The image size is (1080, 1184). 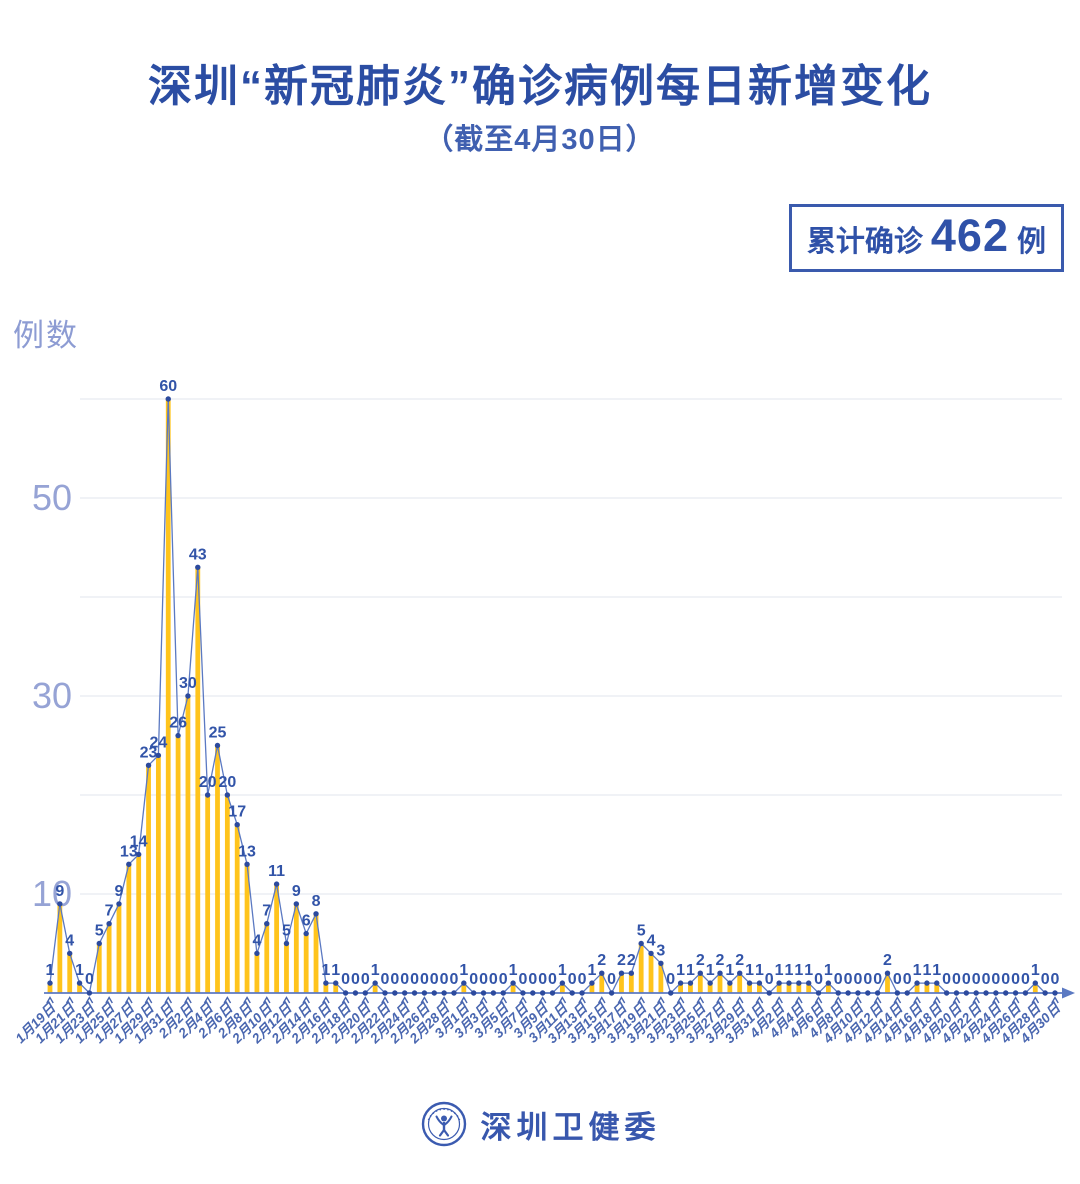 I want to click on y-axis-title: 例数, so click(x=46, y=335).